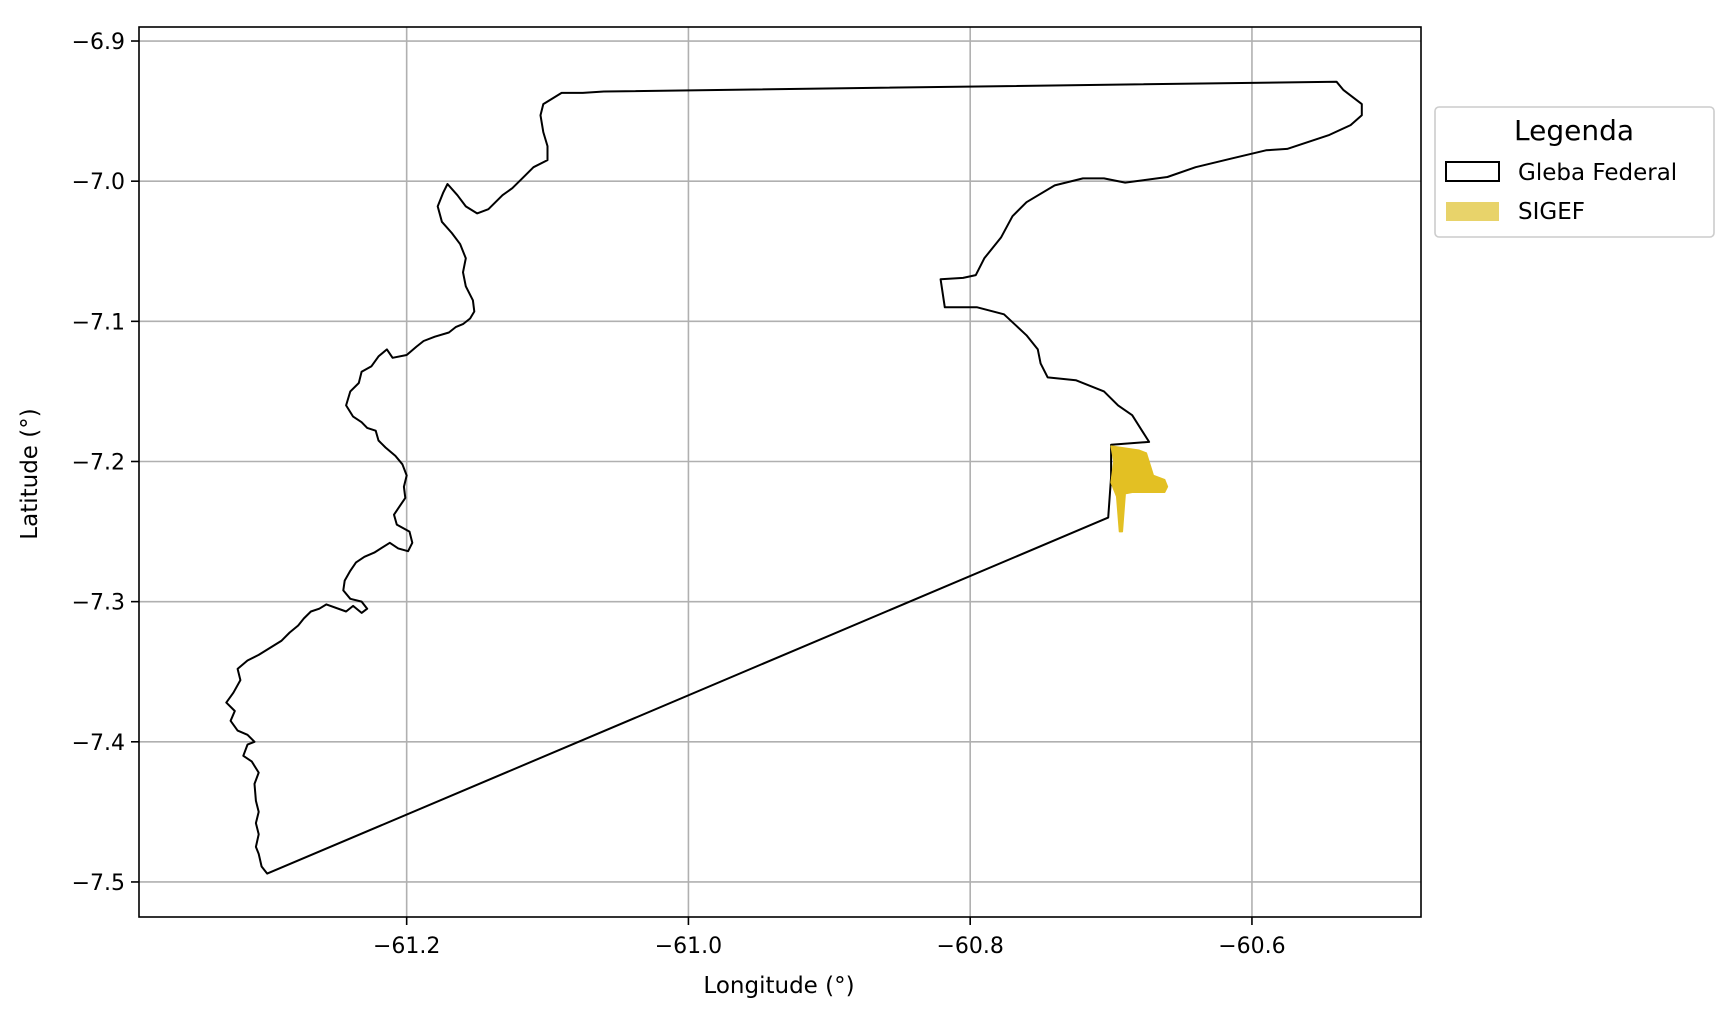  I want to click on x-axis-label: Longitude (°), so click(778, 986).